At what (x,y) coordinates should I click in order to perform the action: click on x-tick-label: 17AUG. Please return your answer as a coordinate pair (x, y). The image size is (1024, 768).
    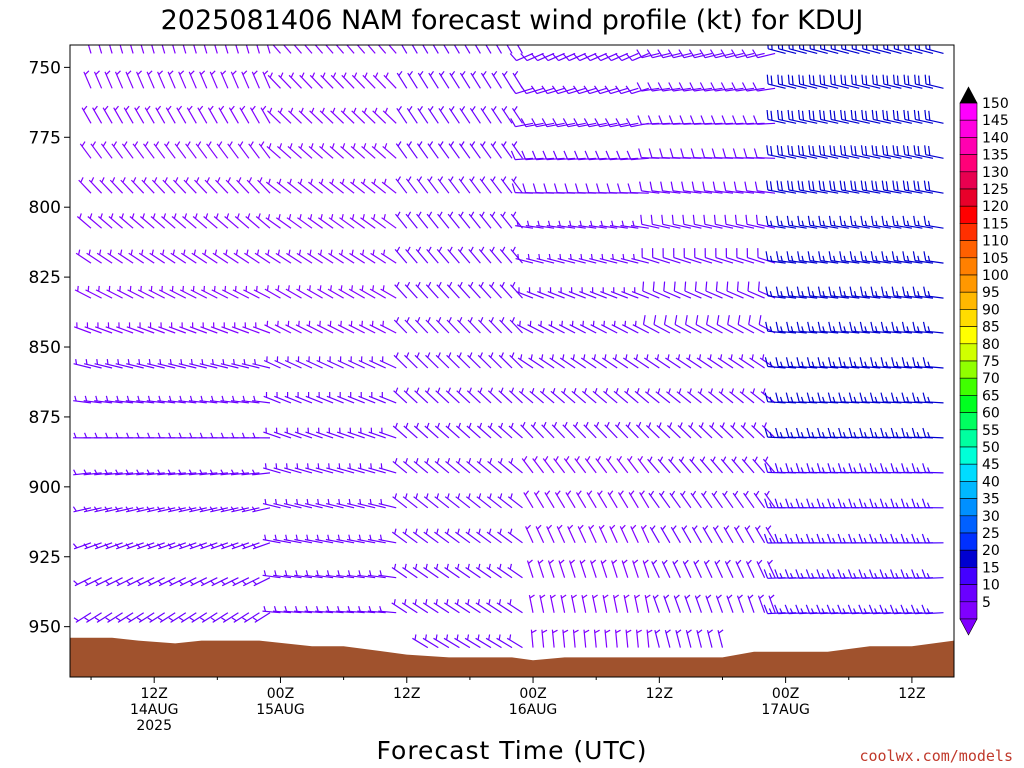
    Looking at the image, I should click on (785, 710).